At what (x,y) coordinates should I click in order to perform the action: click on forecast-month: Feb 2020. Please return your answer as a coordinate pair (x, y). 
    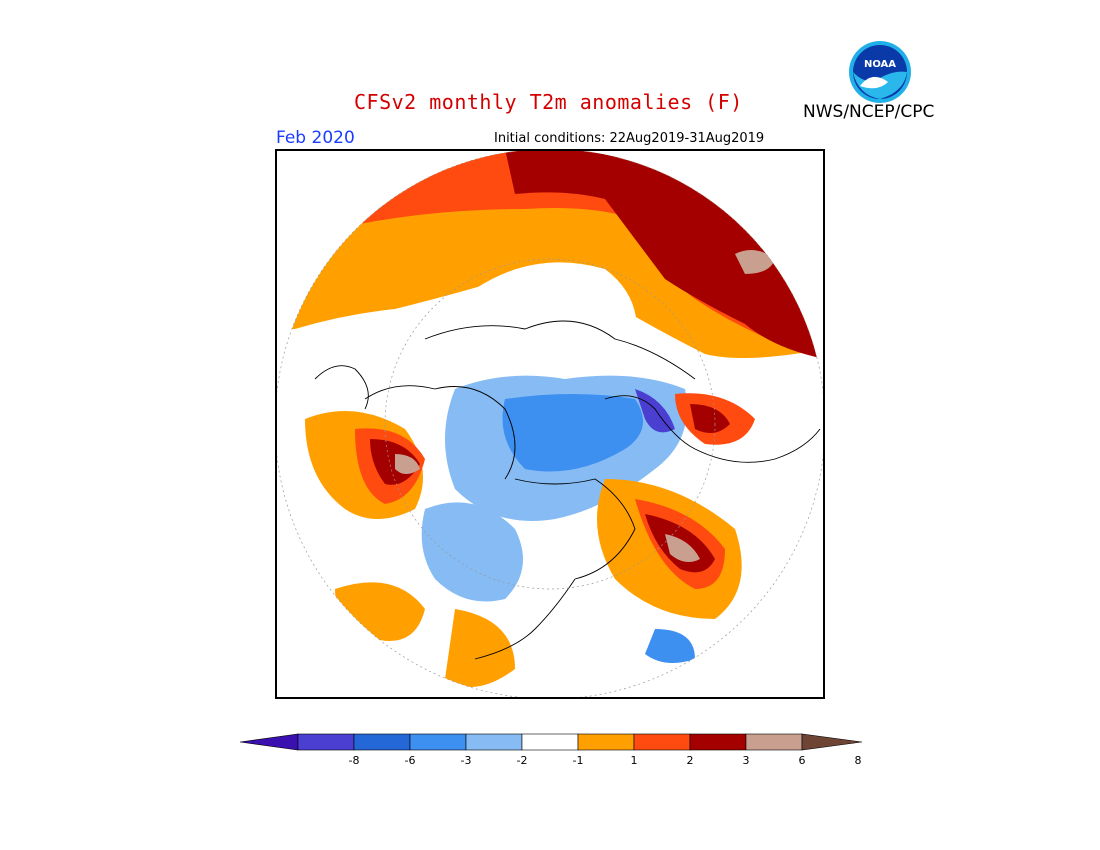
    Looking at the image, I should click on (315, 138).